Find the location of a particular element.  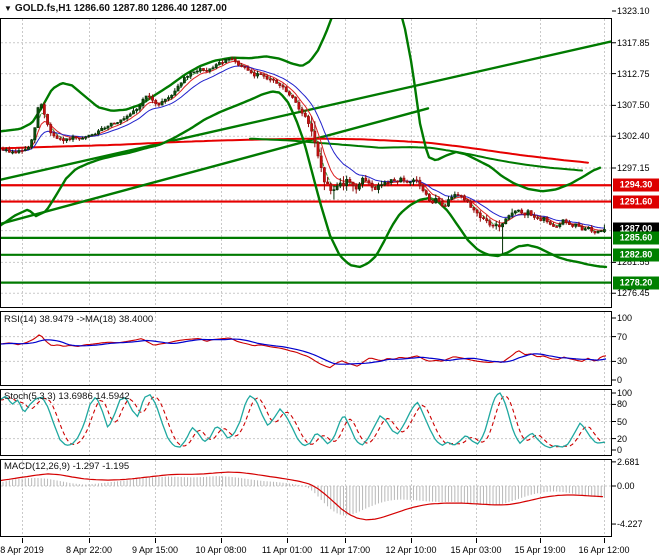

time-axis-label: 8 Apr 2019 is located at coordinates (22, 550).